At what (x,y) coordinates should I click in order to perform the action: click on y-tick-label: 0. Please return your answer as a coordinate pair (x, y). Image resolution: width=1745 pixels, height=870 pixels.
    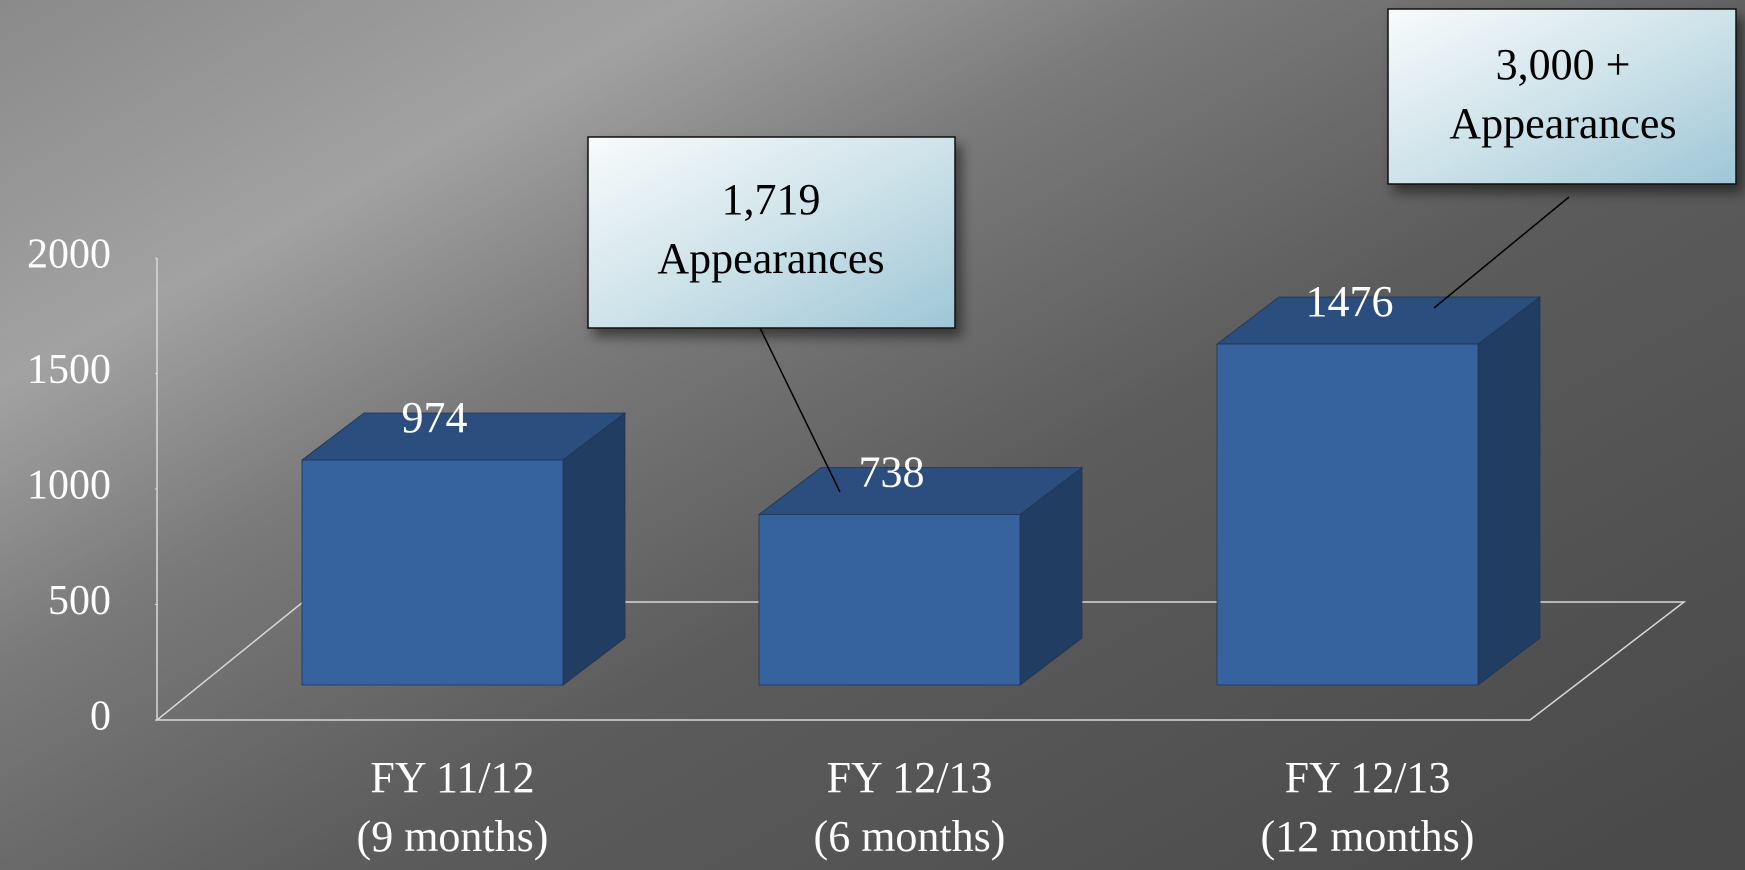
    Looking at the image, I should click on (100, 717).